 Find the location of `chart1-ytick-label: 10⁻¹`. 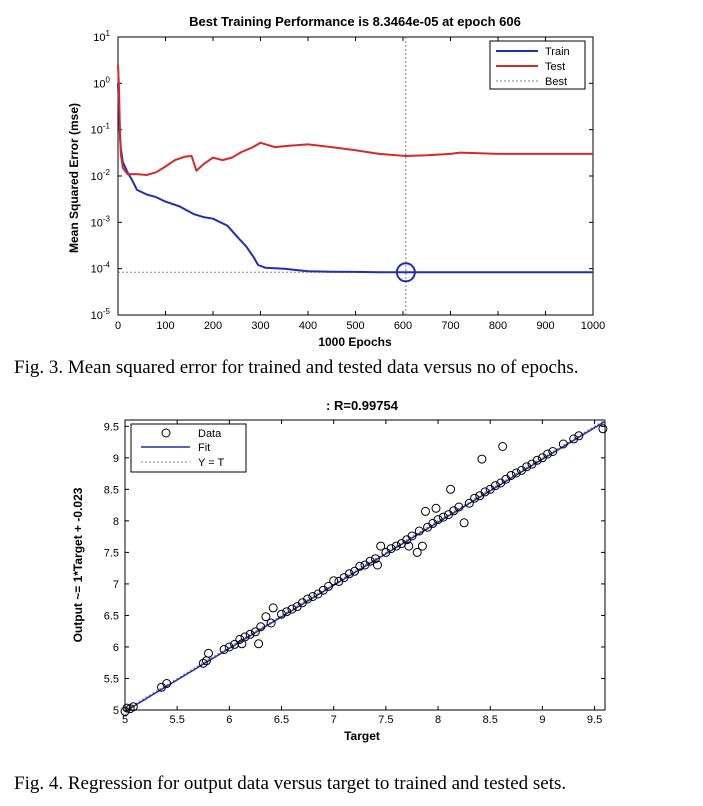

chart1-ytick-label: 10⁻¹ is located at coordinates (101, 129).